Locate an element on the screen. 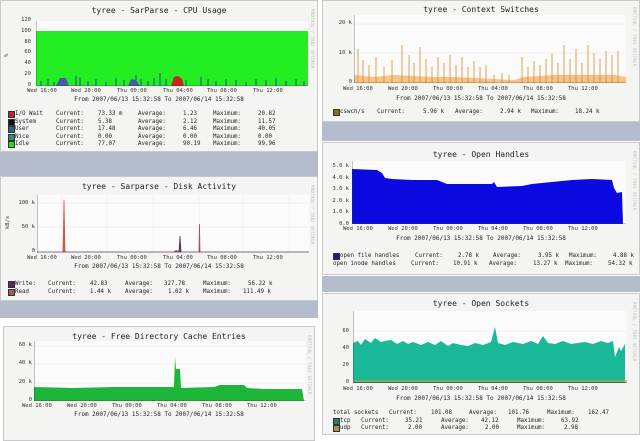 The height and width of the screenshot is (441, 640). legend-name: open file handles is located at coordinates (370, 256).